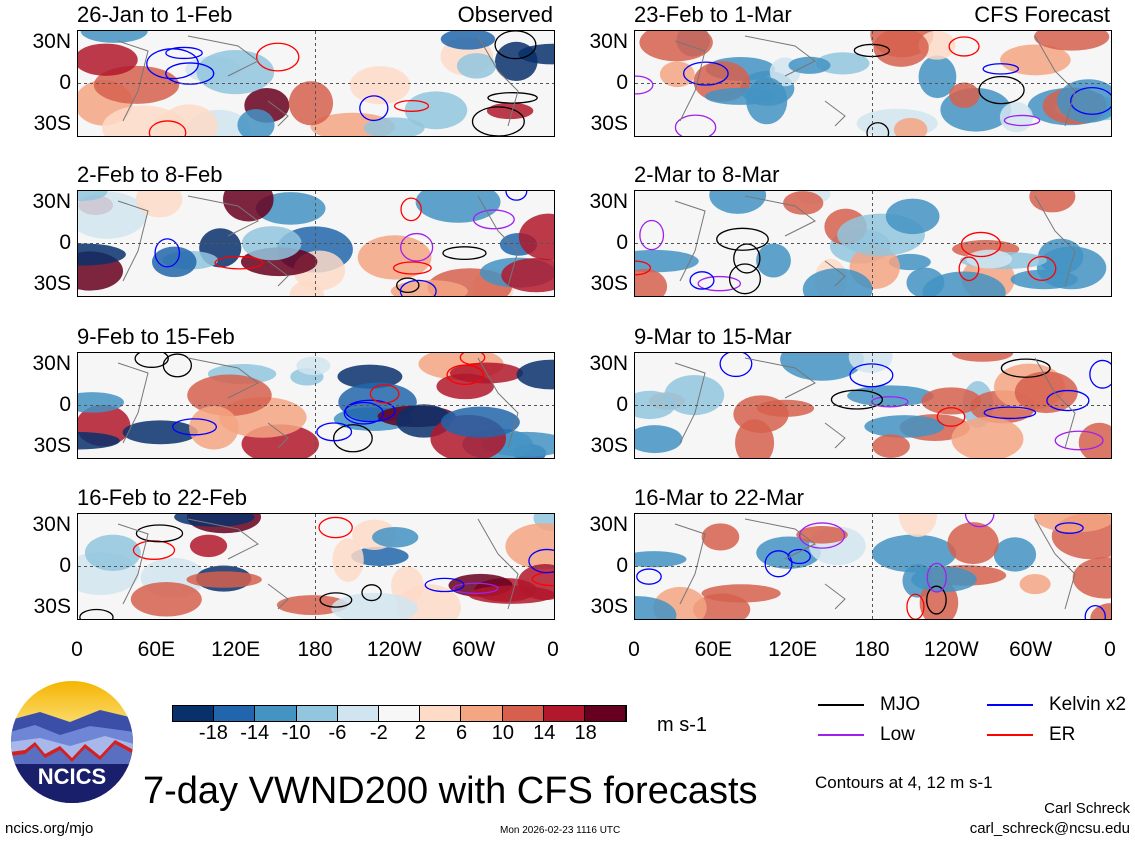 The height and width of the screenshot is (844, 1135). I want to click on panel-title: 26-Jan to 1-Feb, so click(155, 14).